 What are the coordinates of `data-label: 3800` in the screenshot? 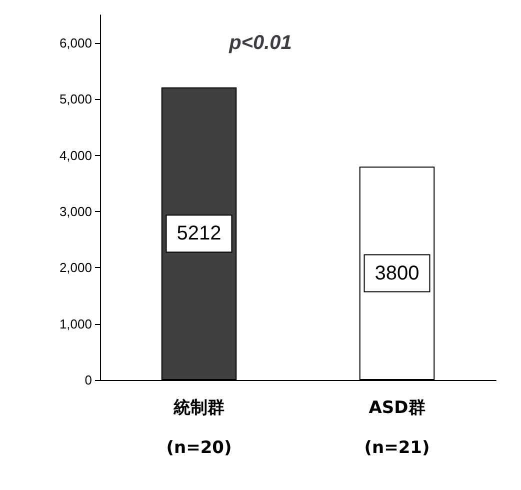 It's located at (397, 273).